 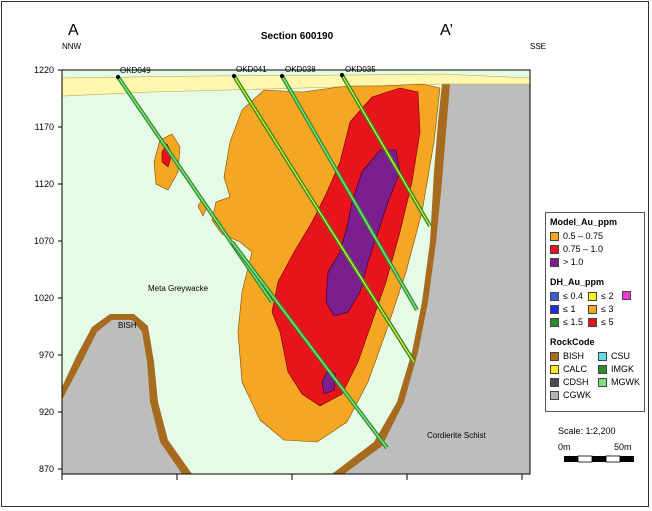 I want to click on y-tick-1220: 1220, so click(x=44, y=70).